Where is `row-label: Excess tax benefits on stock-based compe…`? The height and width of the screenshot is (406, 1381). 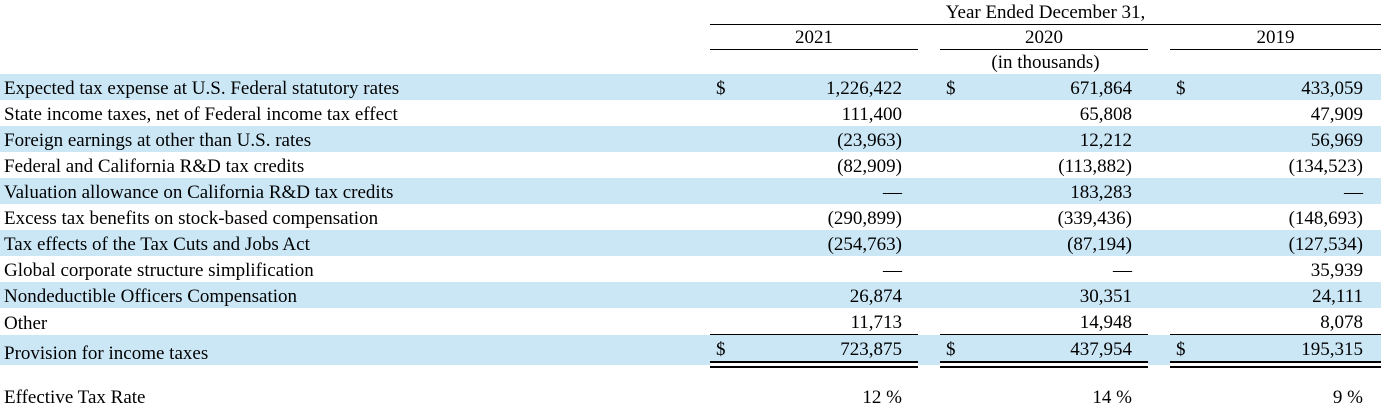
row-label: Excess tax benefits on stock-based compe… is located at coordinates (191, 219).